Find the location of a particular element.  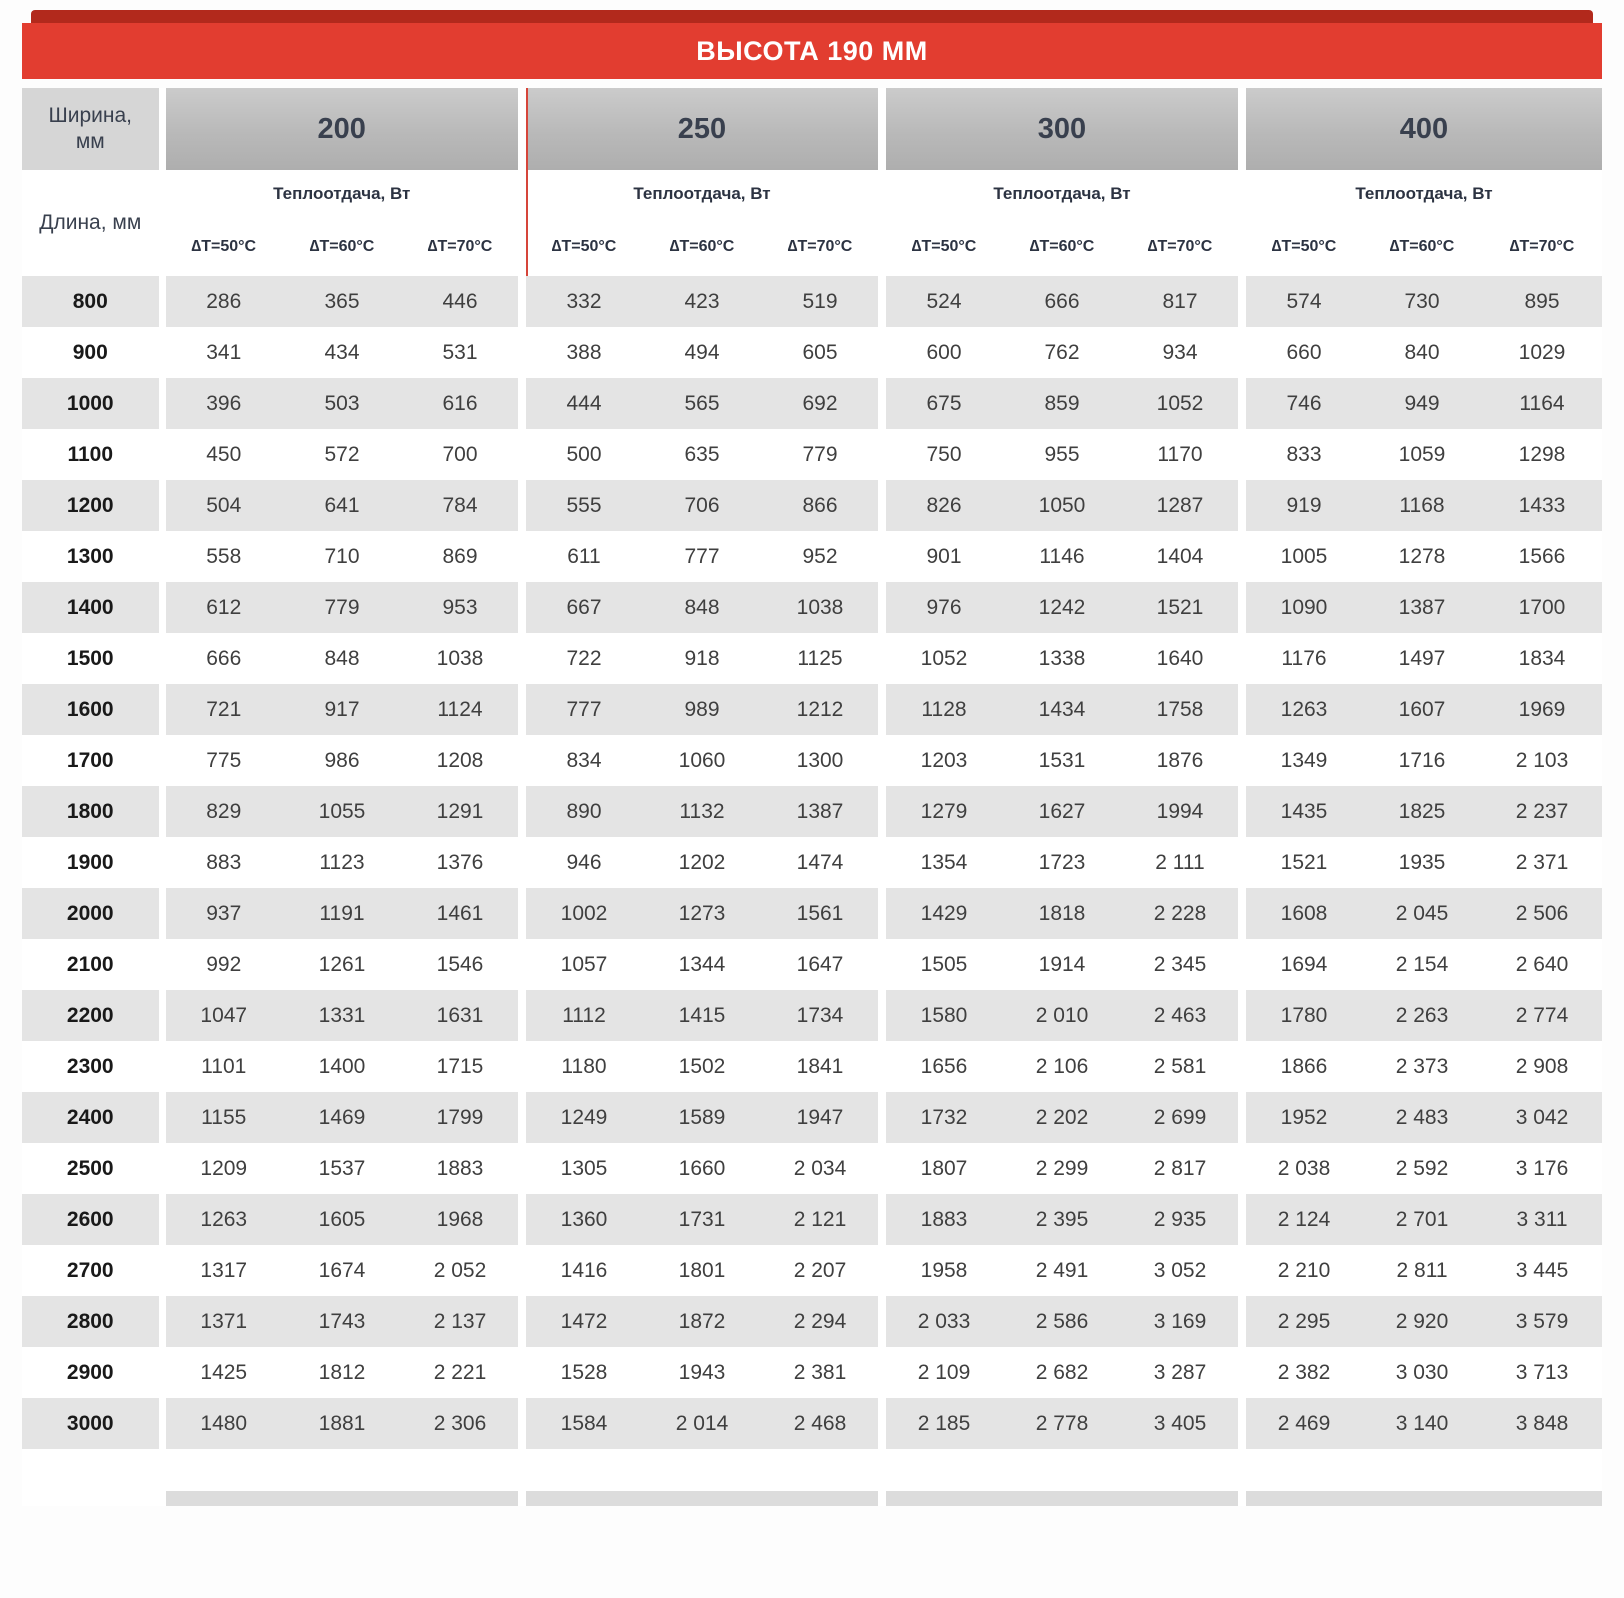

value-cell: 1631 is located at coordinates (462, 1015).